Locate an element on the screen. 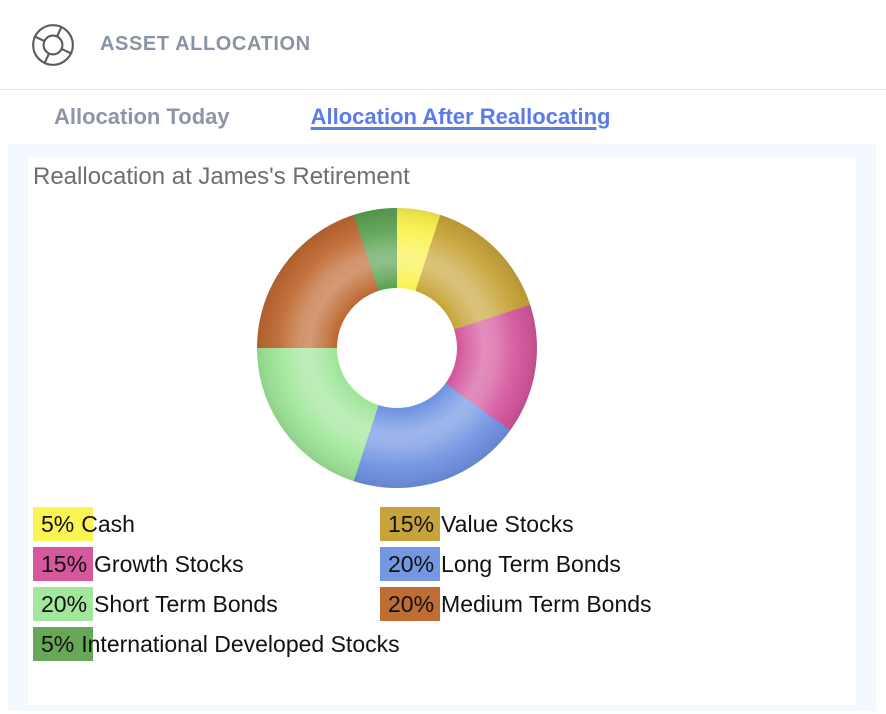 The width and height of the screenshot is (886, 714). widget-header: ASSET ALLOCATION is located at coordinates (443, 45).